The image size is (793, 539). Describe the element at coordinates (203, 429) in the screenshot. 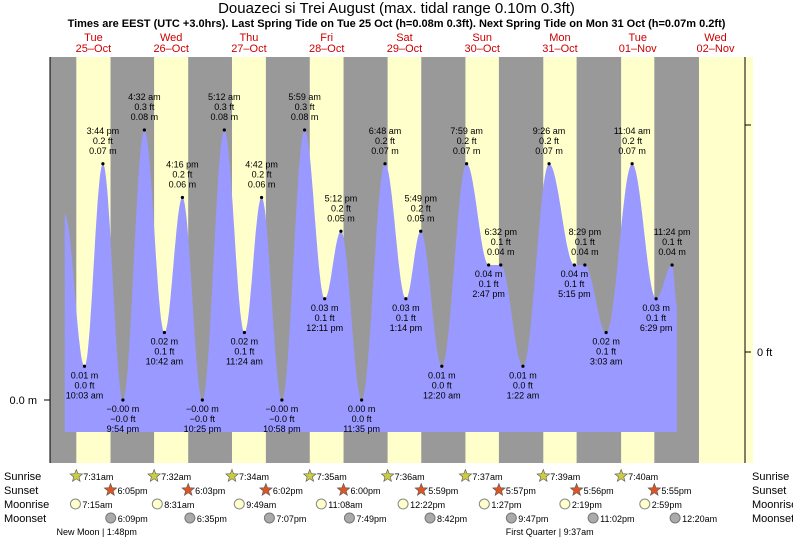

I see `tide-label: 10:25 pm` at that location.